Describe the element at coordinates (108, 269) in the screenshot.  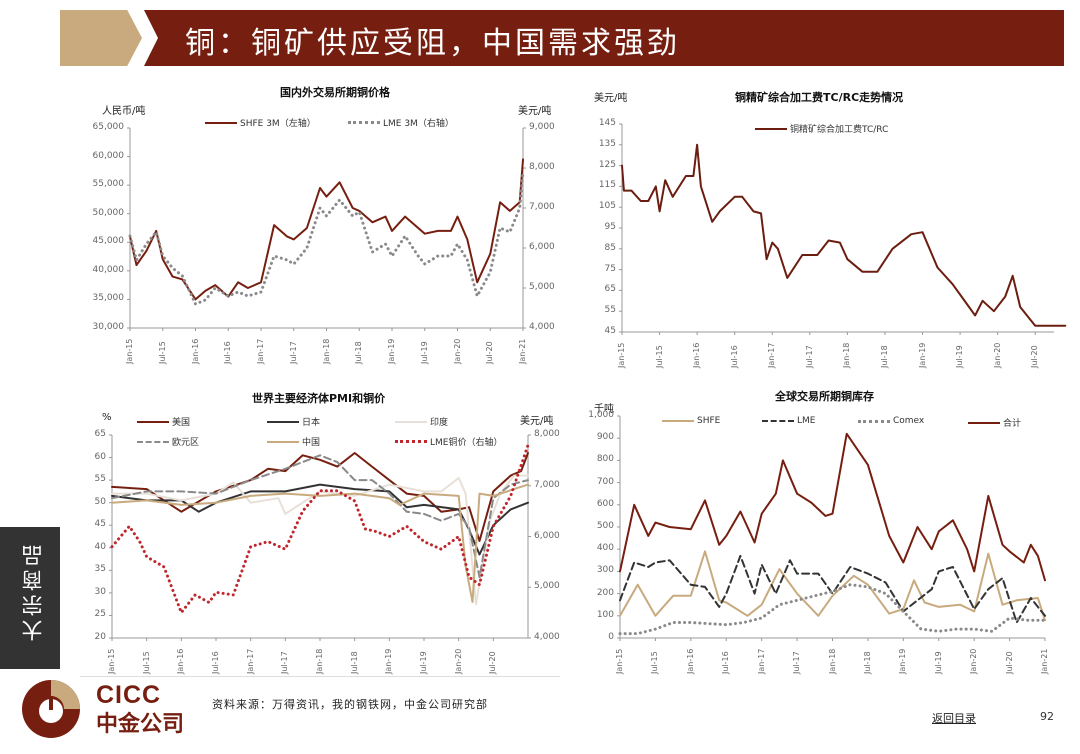
I see `y-tick-left: 40,000` at that location.